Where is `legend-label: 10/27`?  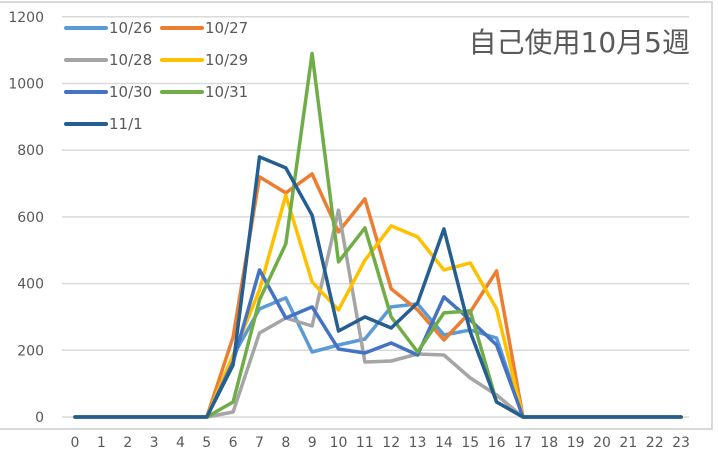 legend-label: 10/27 is located at coordinates (226, 28).